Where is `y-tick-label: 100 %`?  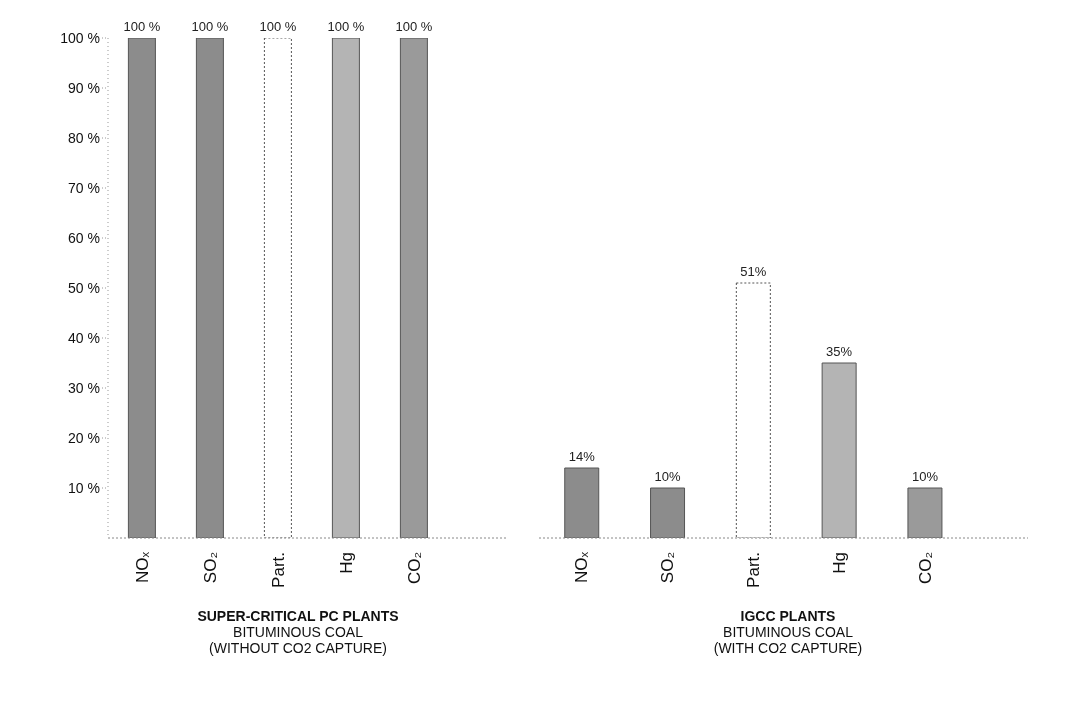 y-tick-label: 100 % is located at coordinates (80, 37).